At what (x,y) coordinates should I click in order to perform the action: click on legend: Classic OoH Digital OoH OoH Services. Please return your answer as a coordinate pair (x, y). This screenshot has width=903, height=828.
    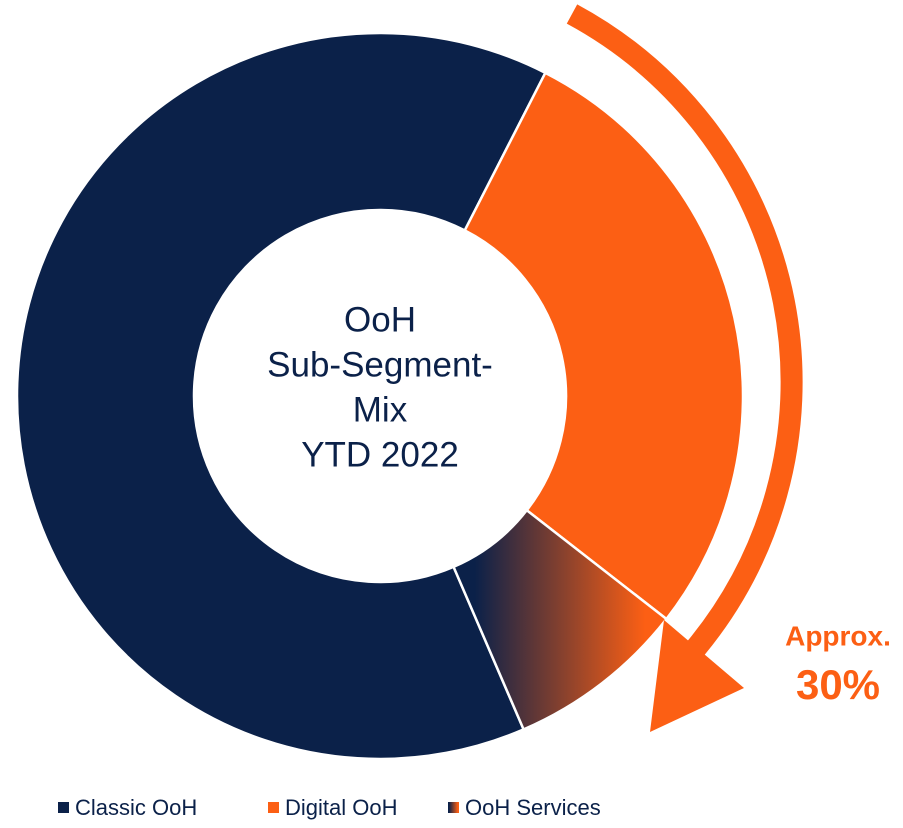
    Looking at the image, I should click on (329, 807).